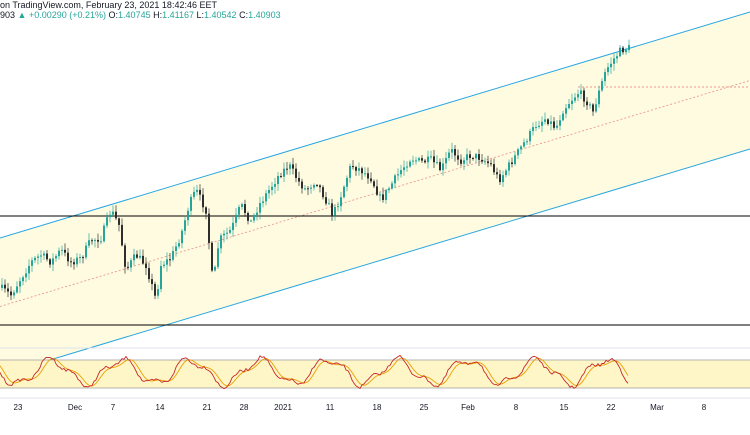  What do you see at coordinates (244, 15) in the screenshot?
I see `header-close-label: C:` at bounding box center [244, 15].